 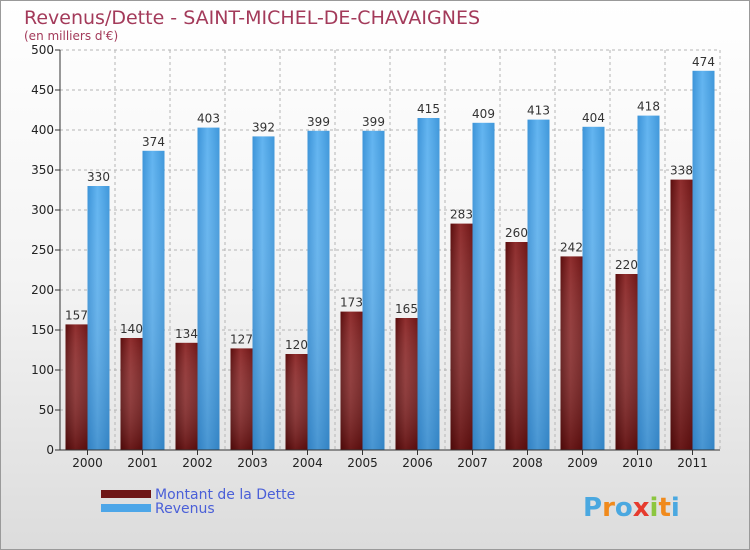 I want to click on x-tick-label: 2007, so click(x=472, y=463).